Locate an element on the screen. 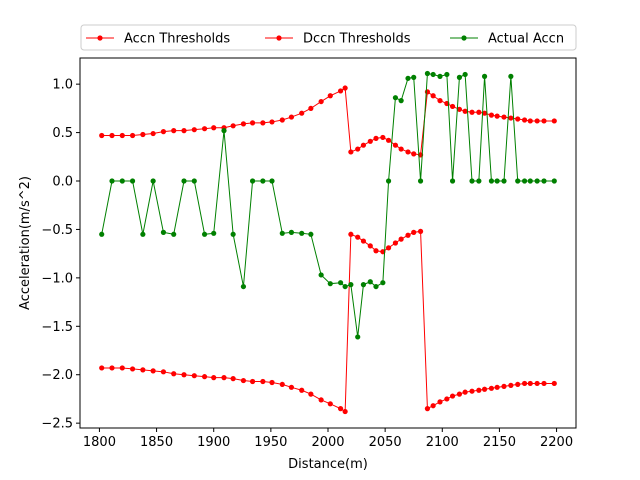 The width and height of the screenshot is (640, 480). series-accn-thresholds is located at coordinates (328, 121).